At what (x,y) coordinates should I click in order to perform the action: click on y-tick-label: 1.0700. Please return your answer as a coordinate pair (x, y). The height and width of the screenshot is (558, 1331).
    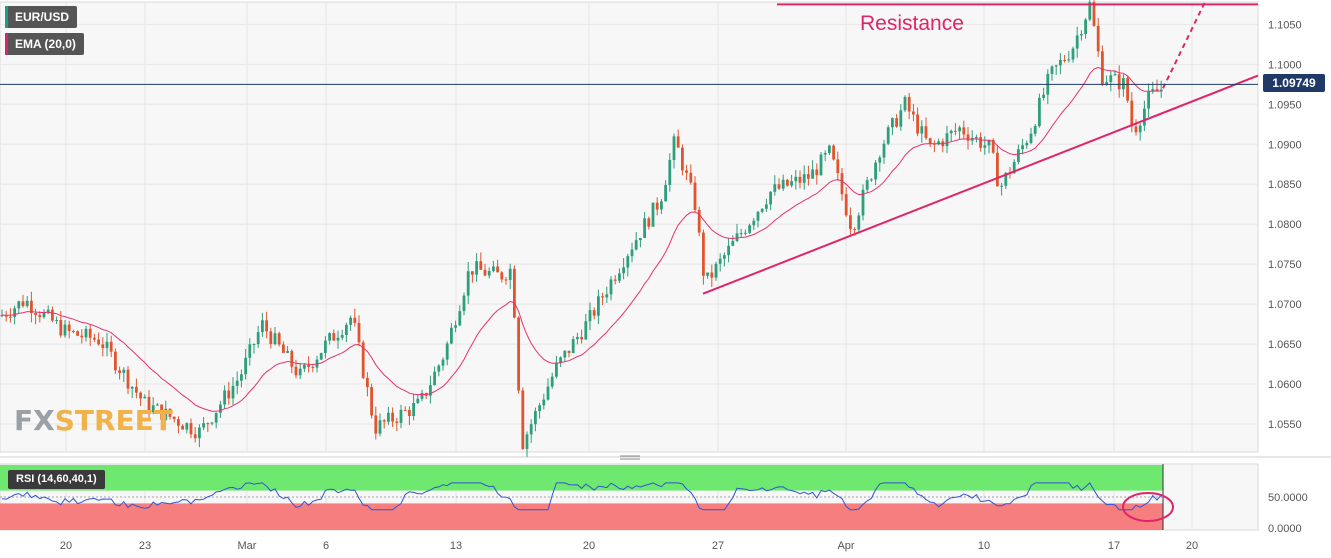
    Looking at the image, I should click on (1285, 305).